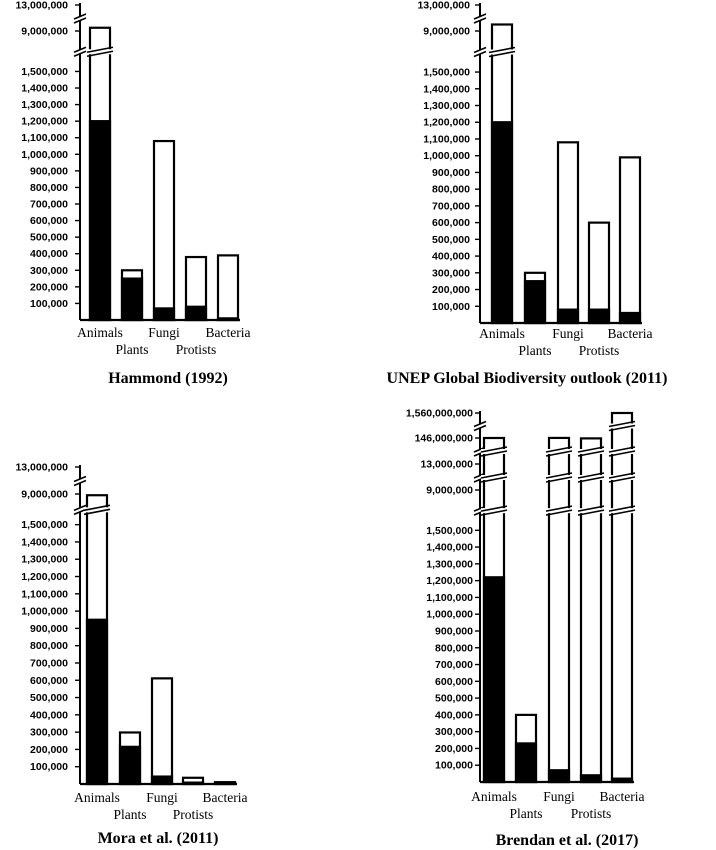 Image resolution: width=716 pixels, height=850 pixels. Describe the element at coordinates (567, 840) in the screenshot. I see `chart-title: Brendan et al. (2017)` at that location.